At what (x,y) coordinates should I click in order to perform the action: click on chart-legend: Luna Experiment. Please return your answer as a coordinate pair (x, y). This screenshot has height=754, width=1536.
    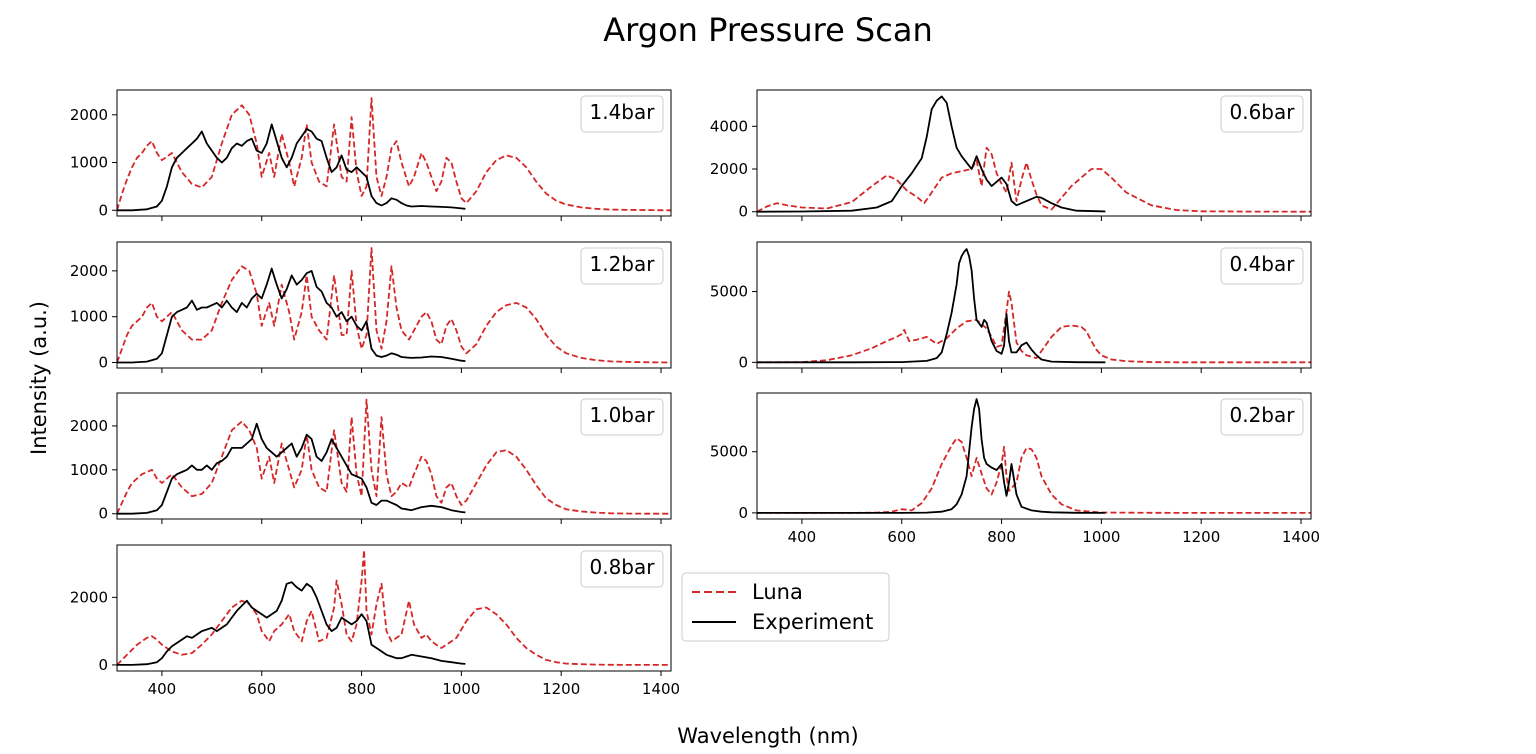
    Looking at the image, I should click on (785, 607).